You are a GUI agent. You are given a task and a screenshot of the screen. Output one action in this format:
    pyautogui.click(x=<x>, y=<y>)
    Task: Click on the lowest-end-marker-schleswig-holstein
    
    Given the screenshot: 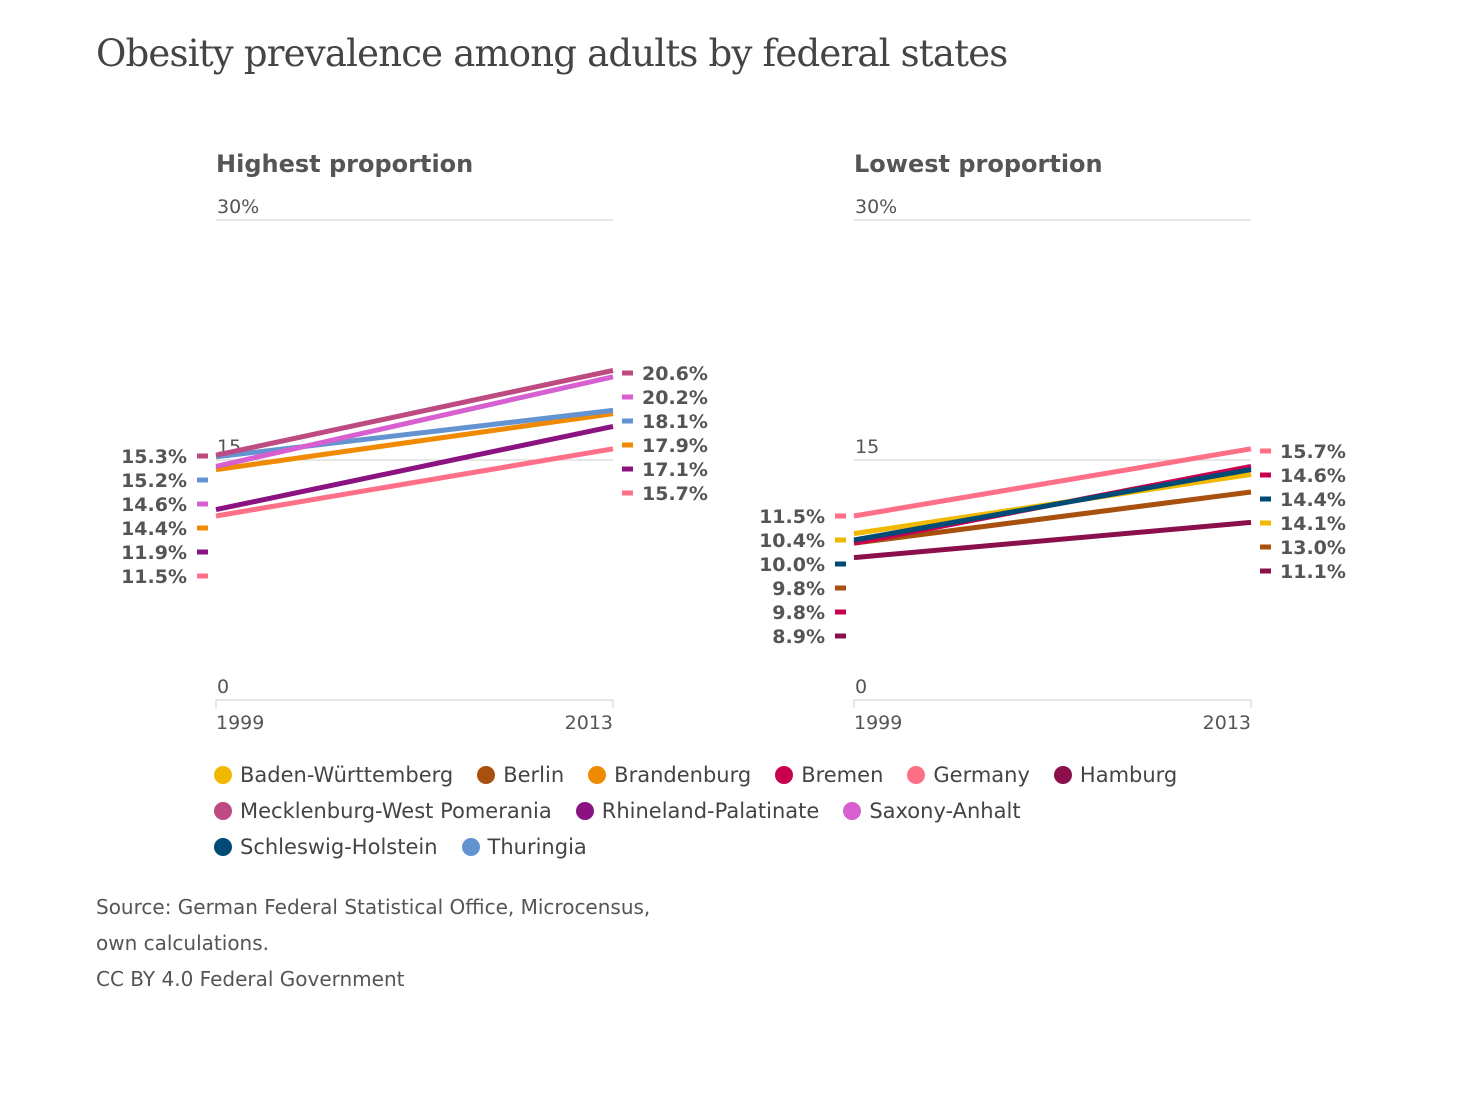 What is the action you would take?
    pyautogui.click(x=1265, y=499)
    